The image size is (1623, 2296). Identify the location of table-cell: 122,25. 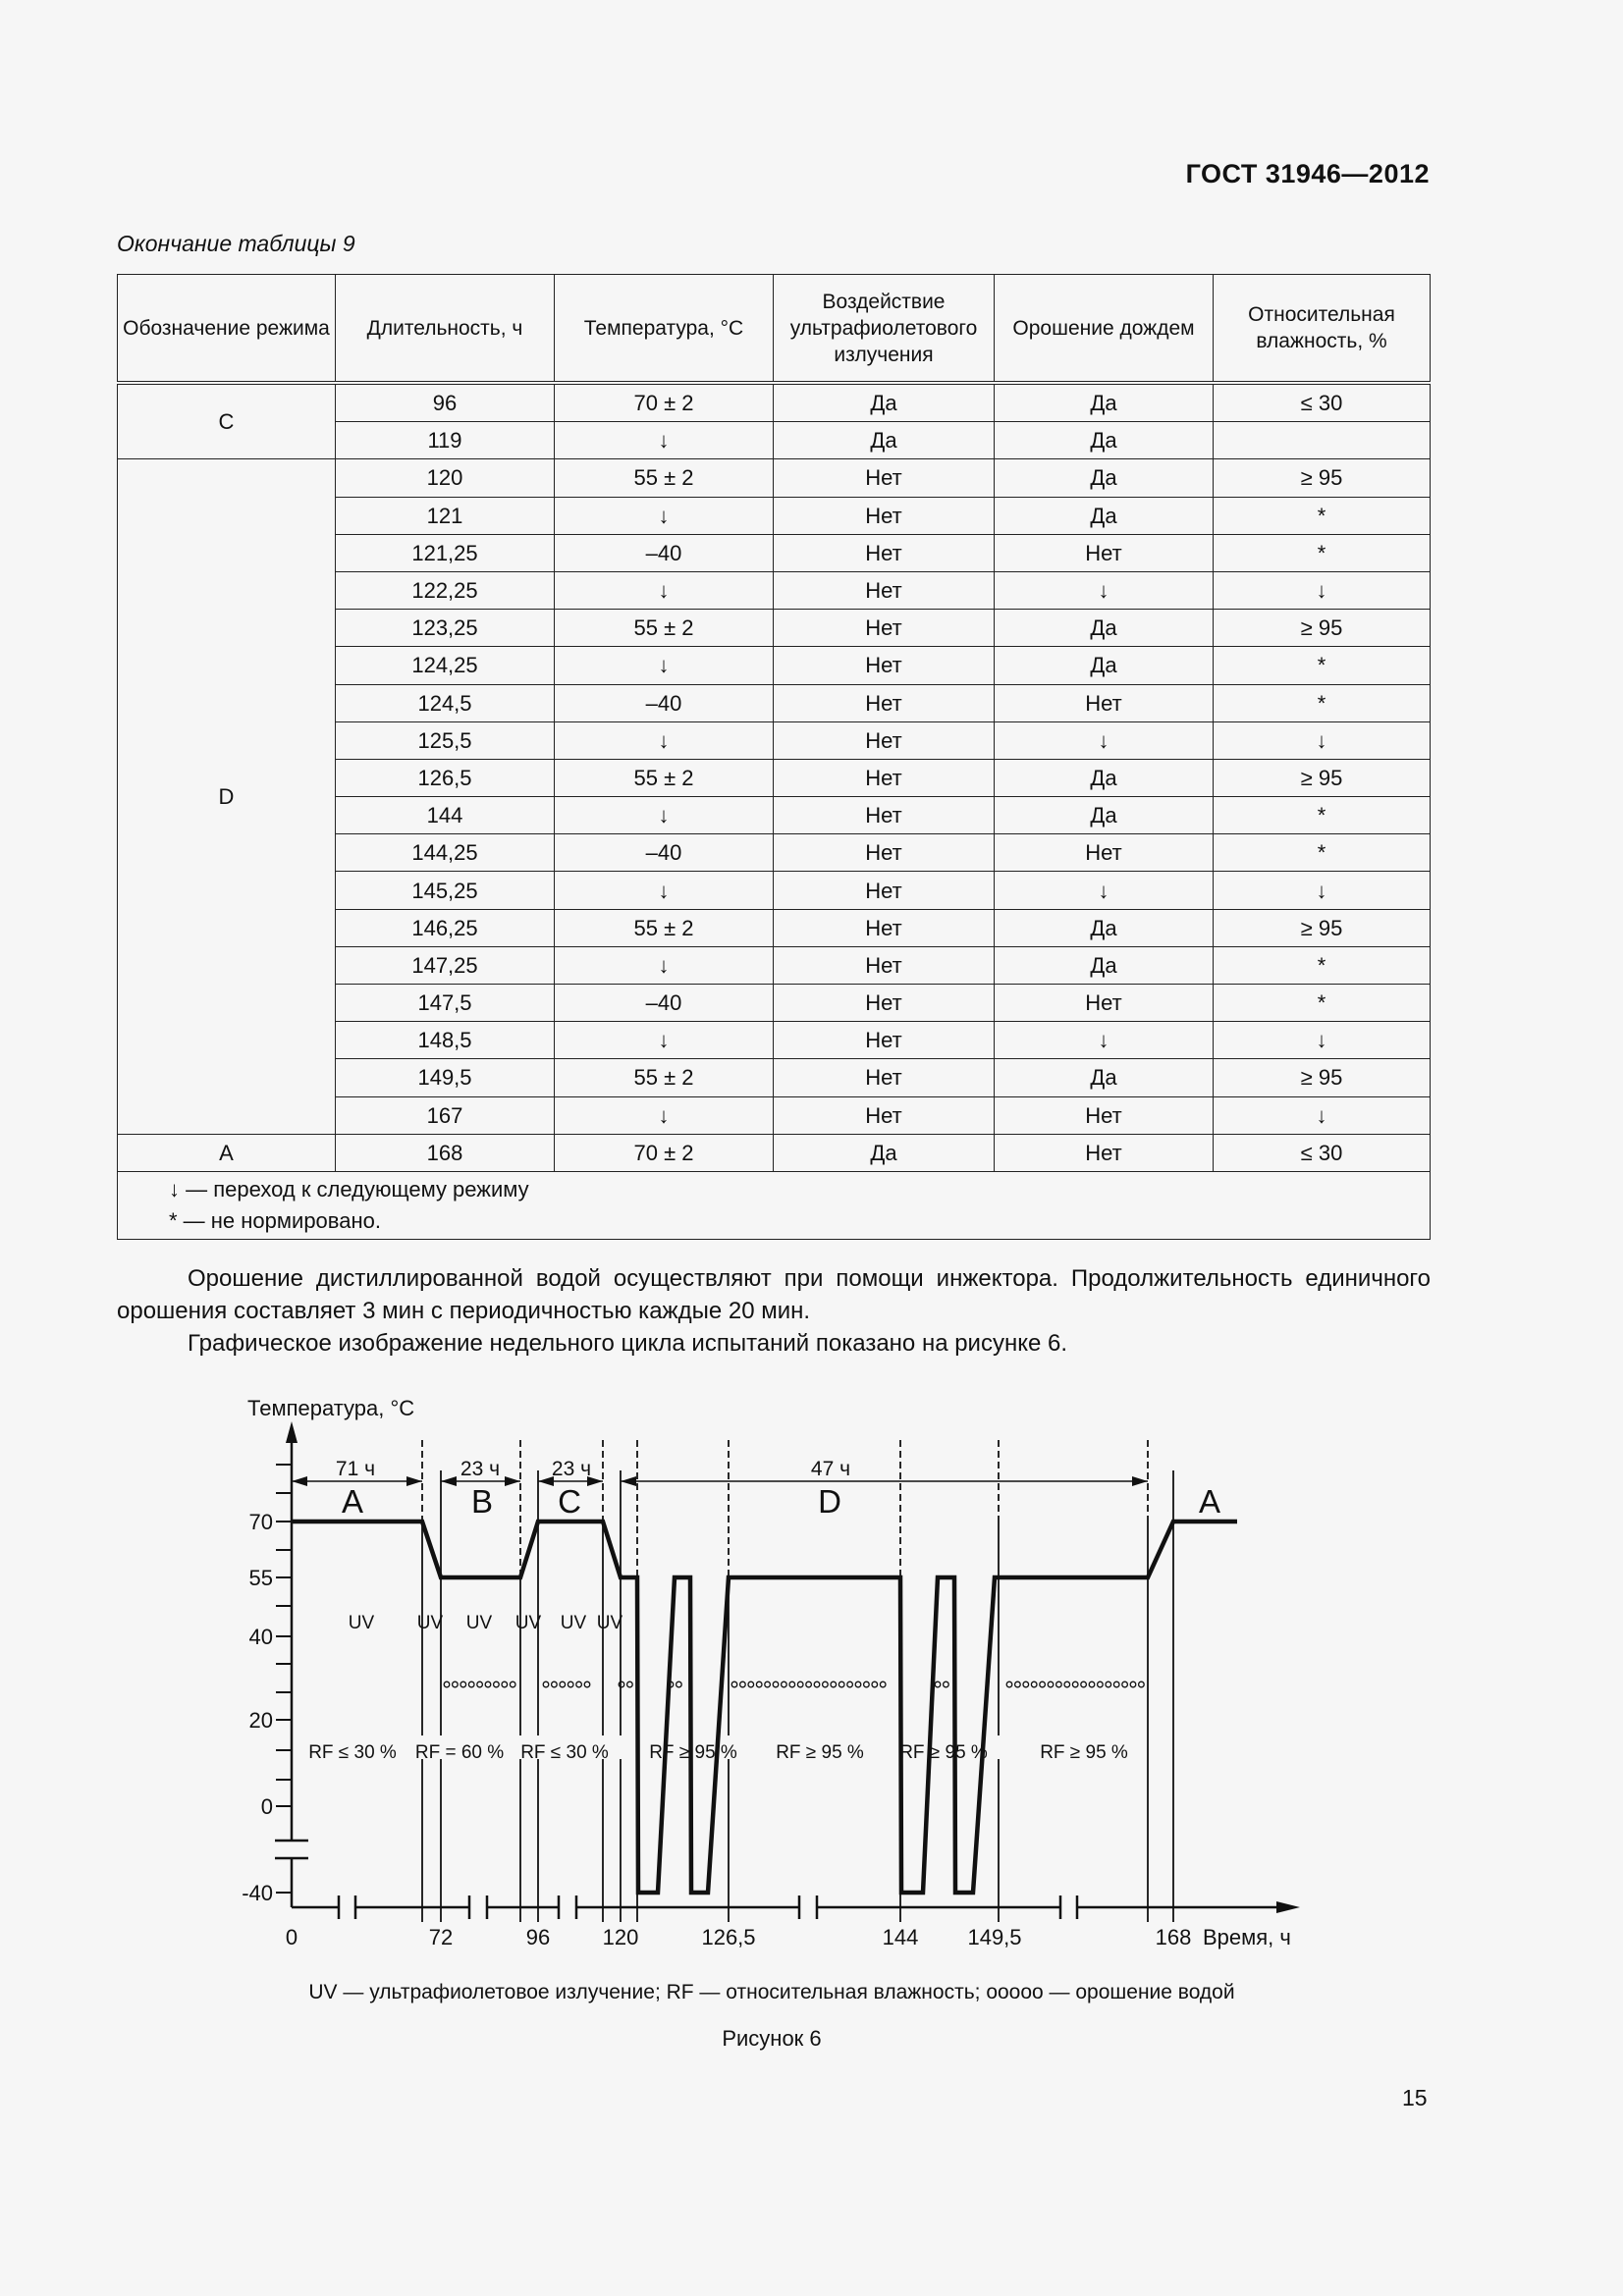
(445, 591).